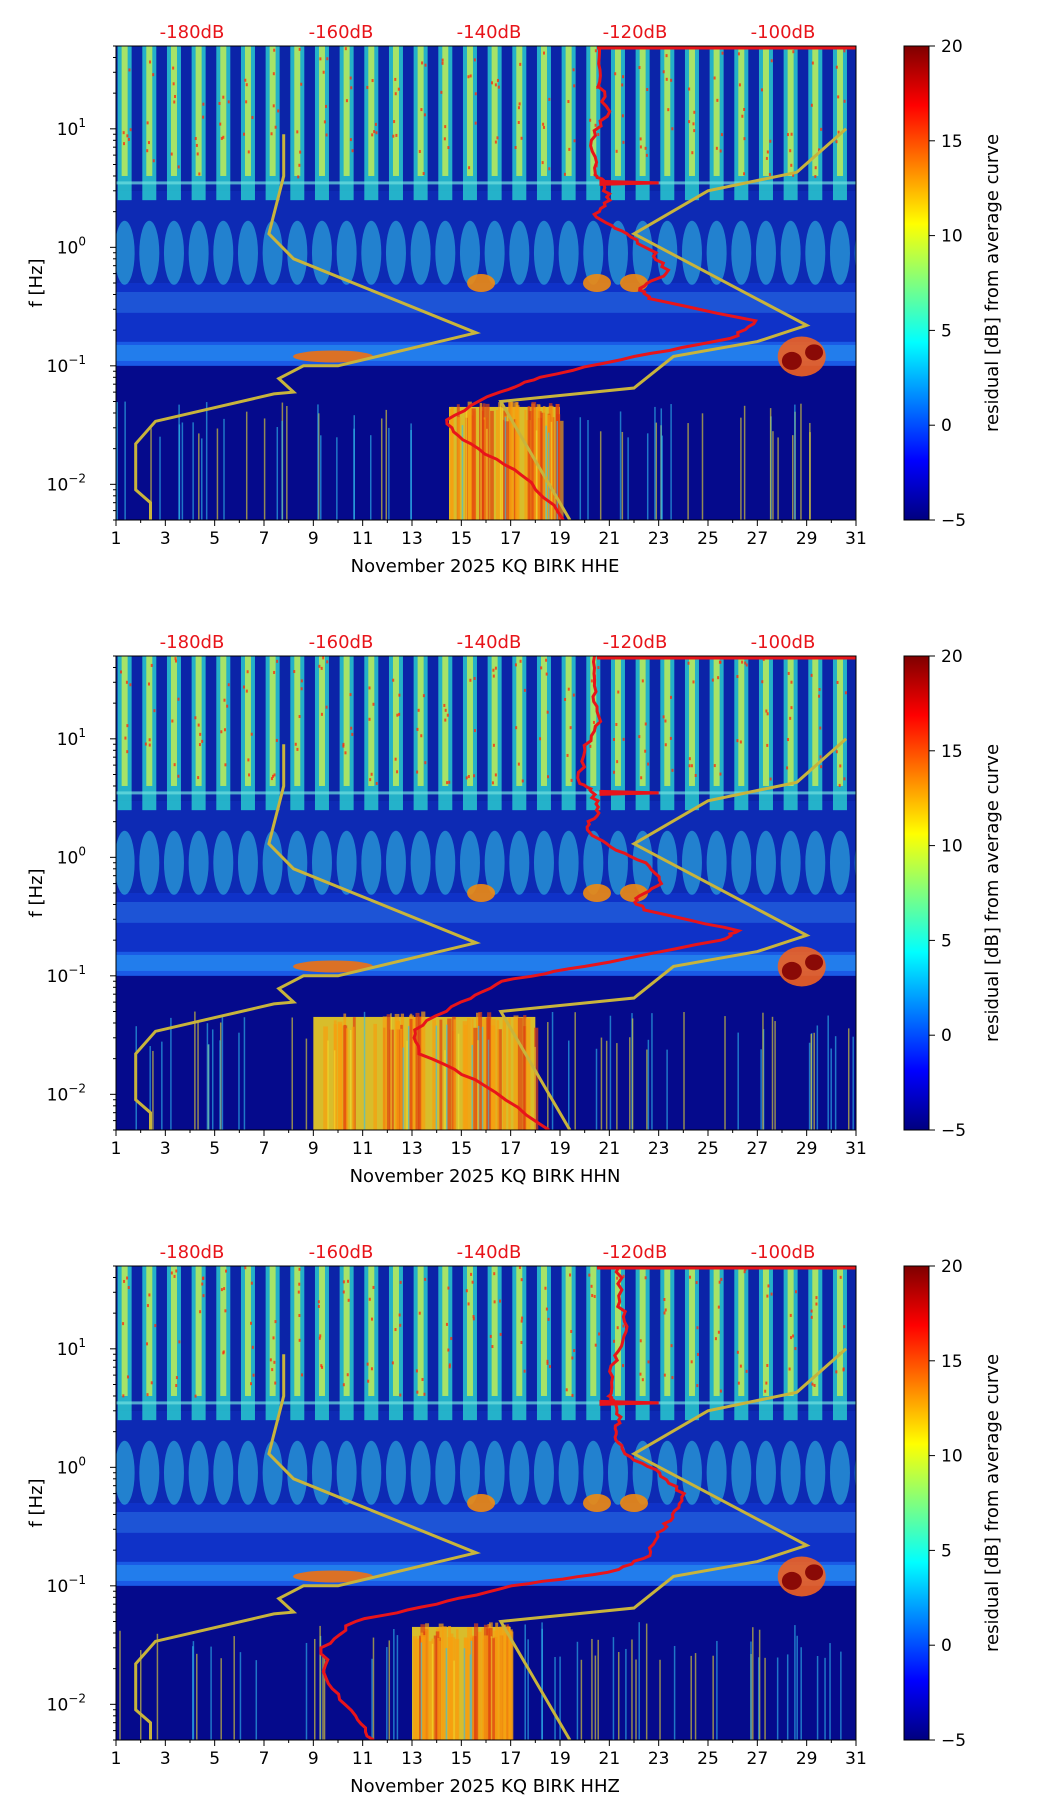 This screenshot has width=1052, height=1806. I want to click on colorbar-tick-label: 15, so click(952, 752).